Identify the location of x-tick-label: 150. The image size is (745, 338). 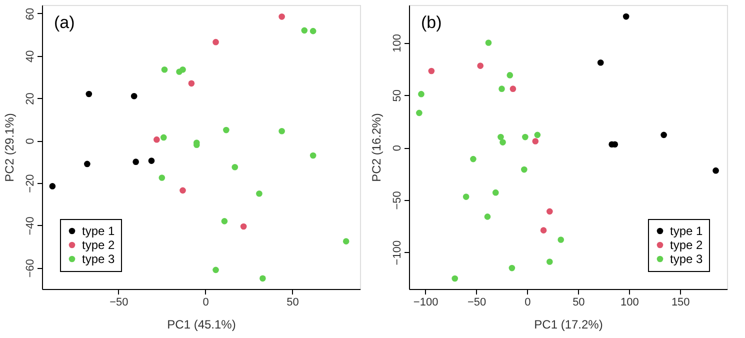
(680, 302).